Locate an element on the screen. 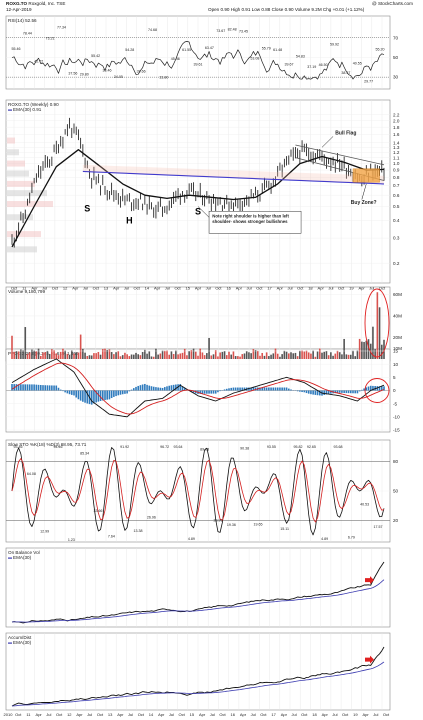  annotation-head: H is located at coordinates (129, 220).